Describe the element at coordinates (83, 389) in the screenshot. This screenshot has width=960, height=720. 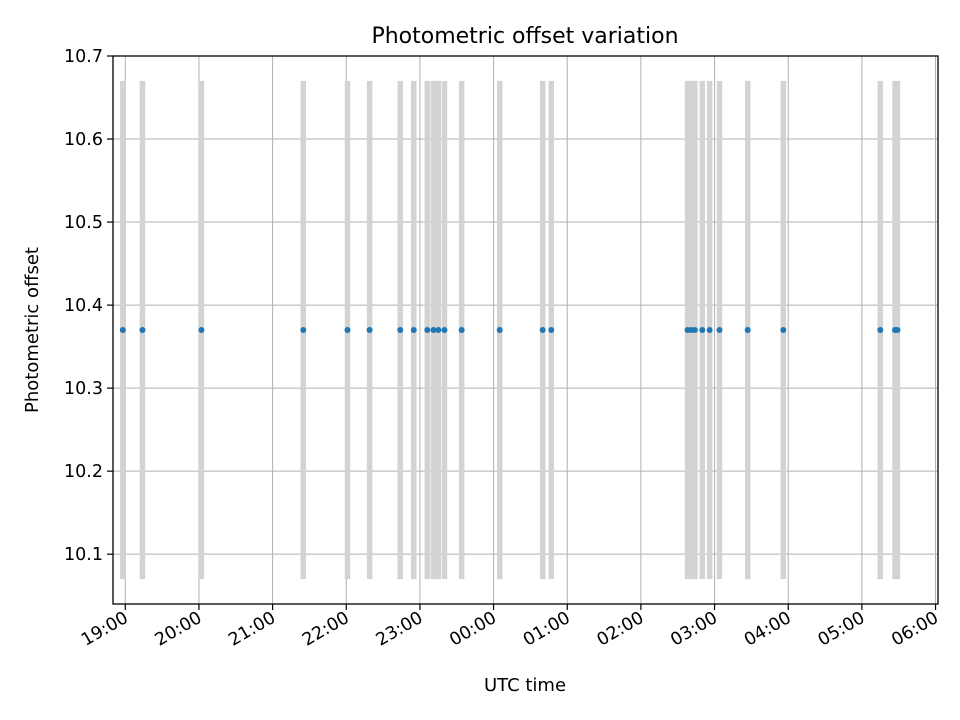
I see `y-tick-label: 10.3` at that location.